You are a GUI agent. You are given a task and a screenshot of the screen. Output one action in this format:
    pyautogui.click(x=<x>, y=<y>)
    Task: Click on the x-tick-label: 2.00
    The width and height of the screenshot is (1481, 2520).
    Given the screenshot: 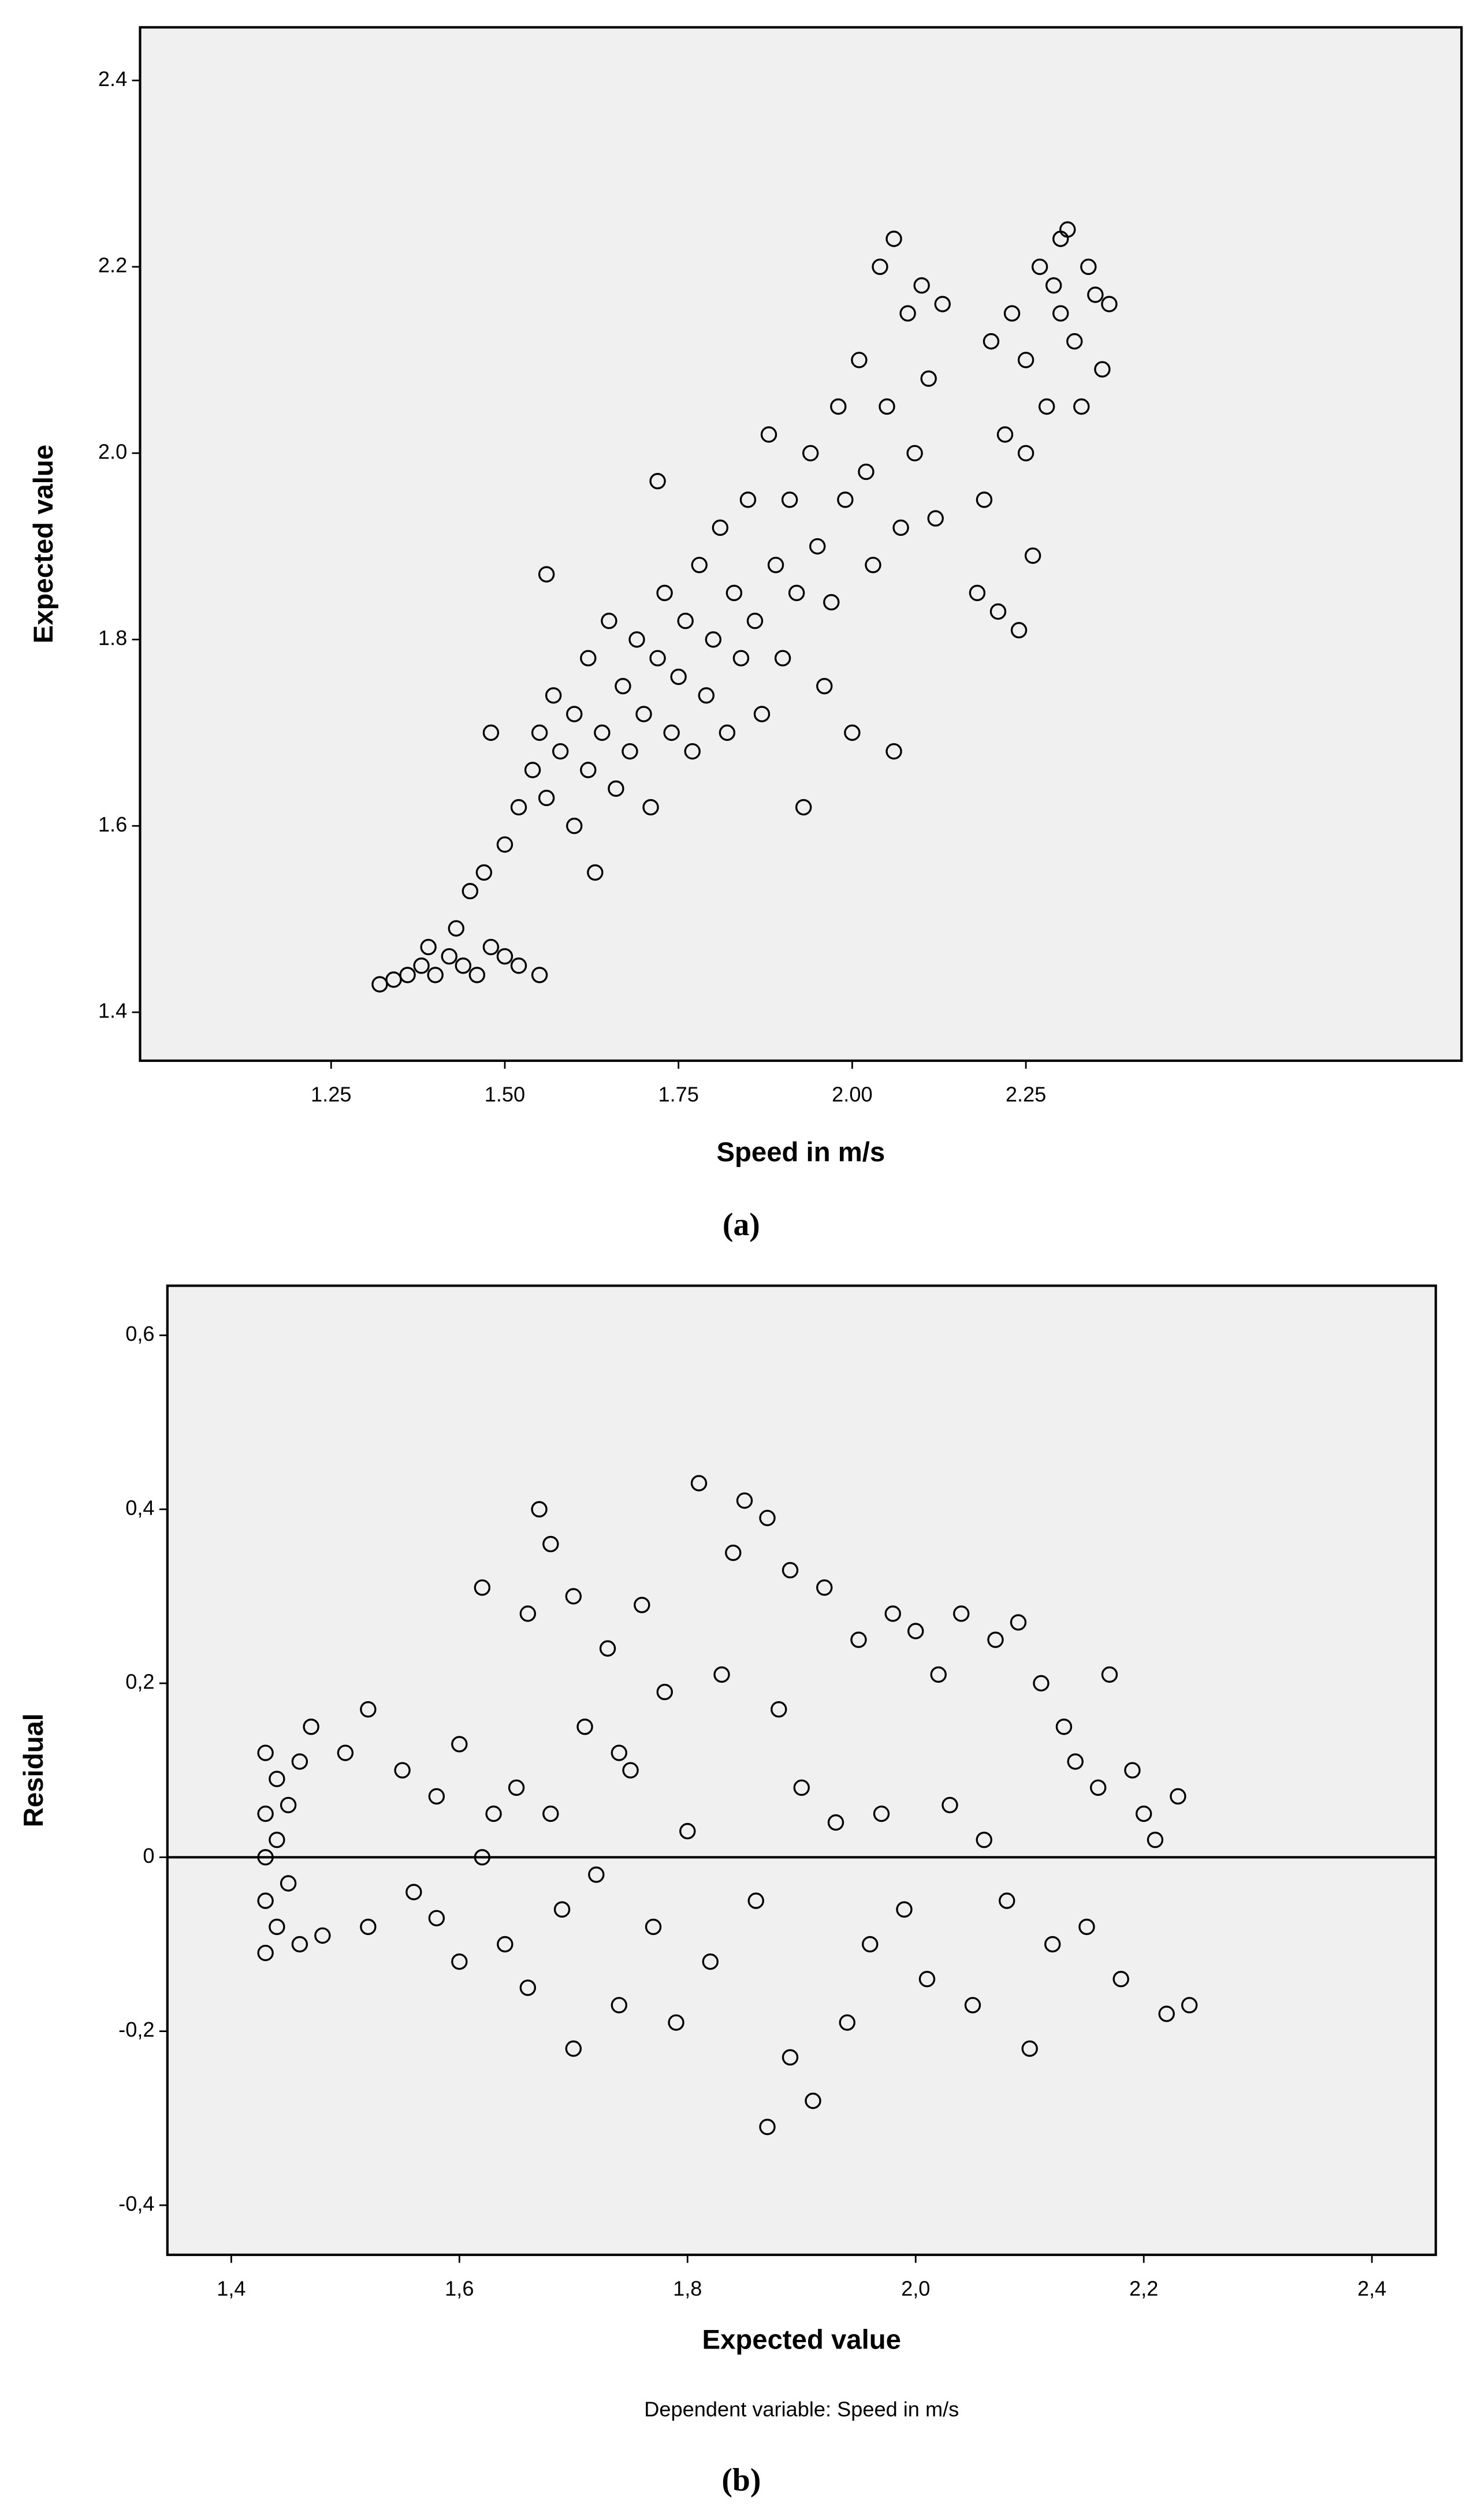 What is the action you would take?
    pyautogui.click(x=852, y=1095)
    